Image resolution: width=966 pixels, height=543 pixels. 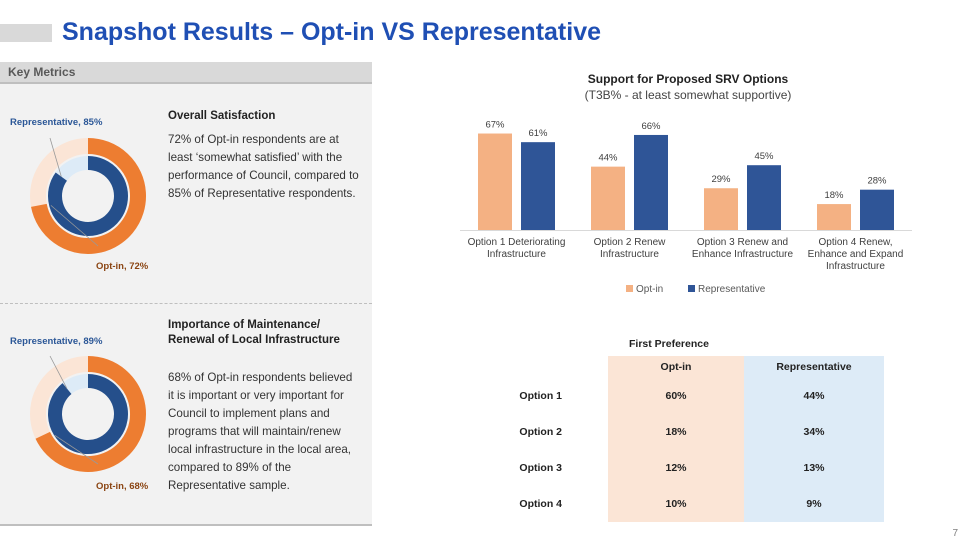 What do you see at coordinates (676, 468) in the screenshot?
I see `optin-cell: 12%` at bounding box center [676, 468].